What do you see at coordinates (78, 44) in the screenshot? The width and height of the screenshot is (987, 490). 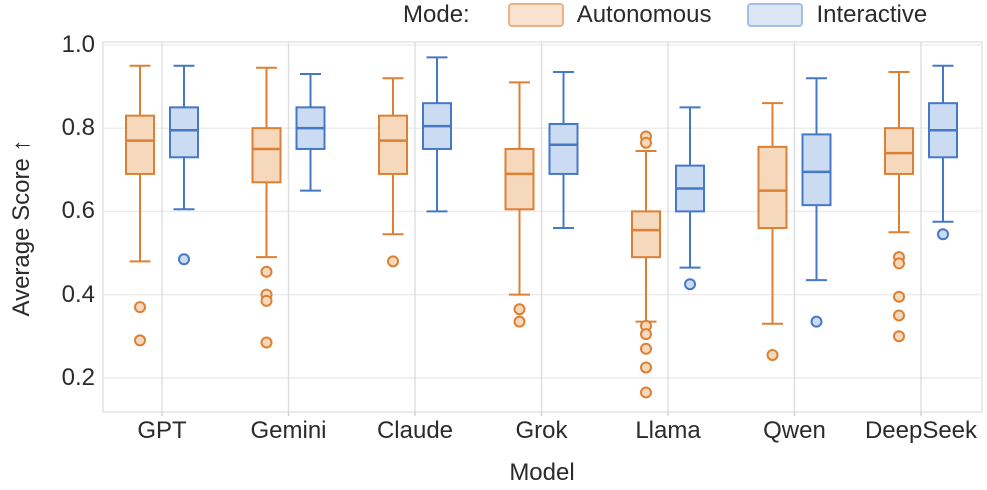 I see `y-tick-label: 1.0` at bounding box center [78, 44].